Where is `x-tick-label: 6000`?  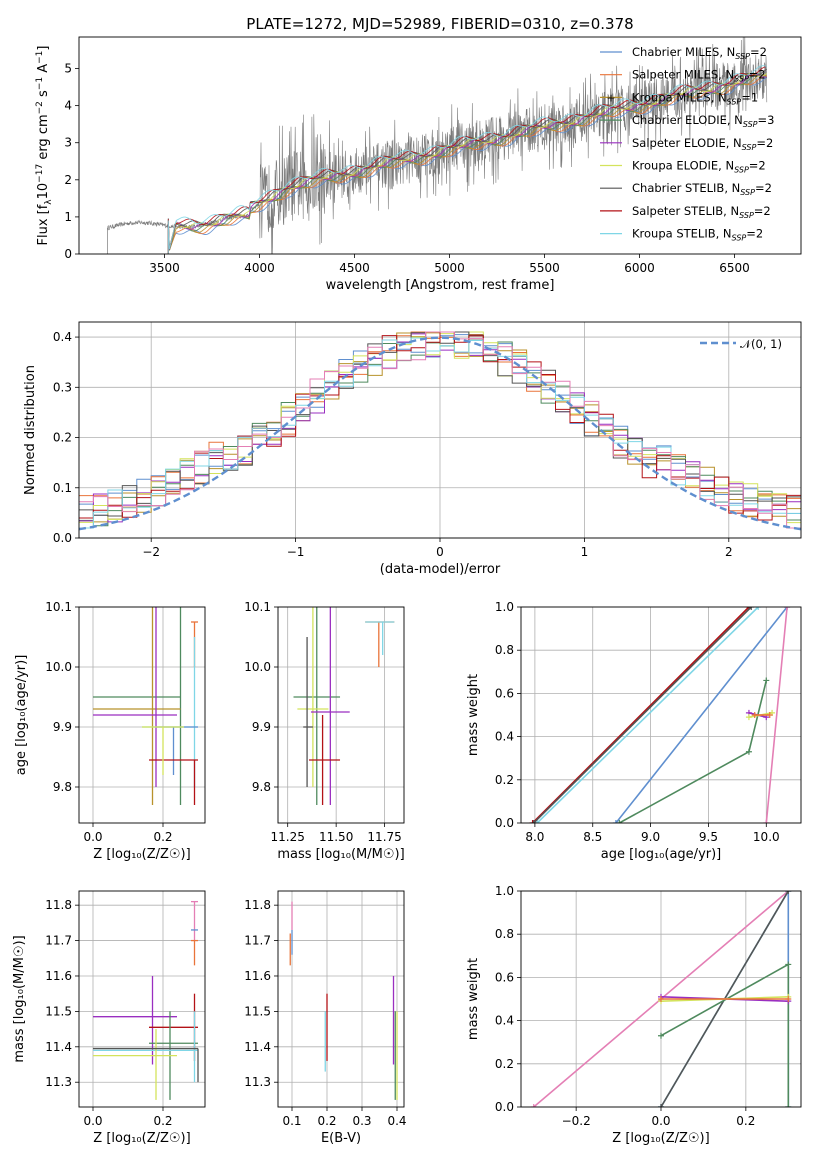
x-tick-label: 6000 is located at coordinates (639, 268).